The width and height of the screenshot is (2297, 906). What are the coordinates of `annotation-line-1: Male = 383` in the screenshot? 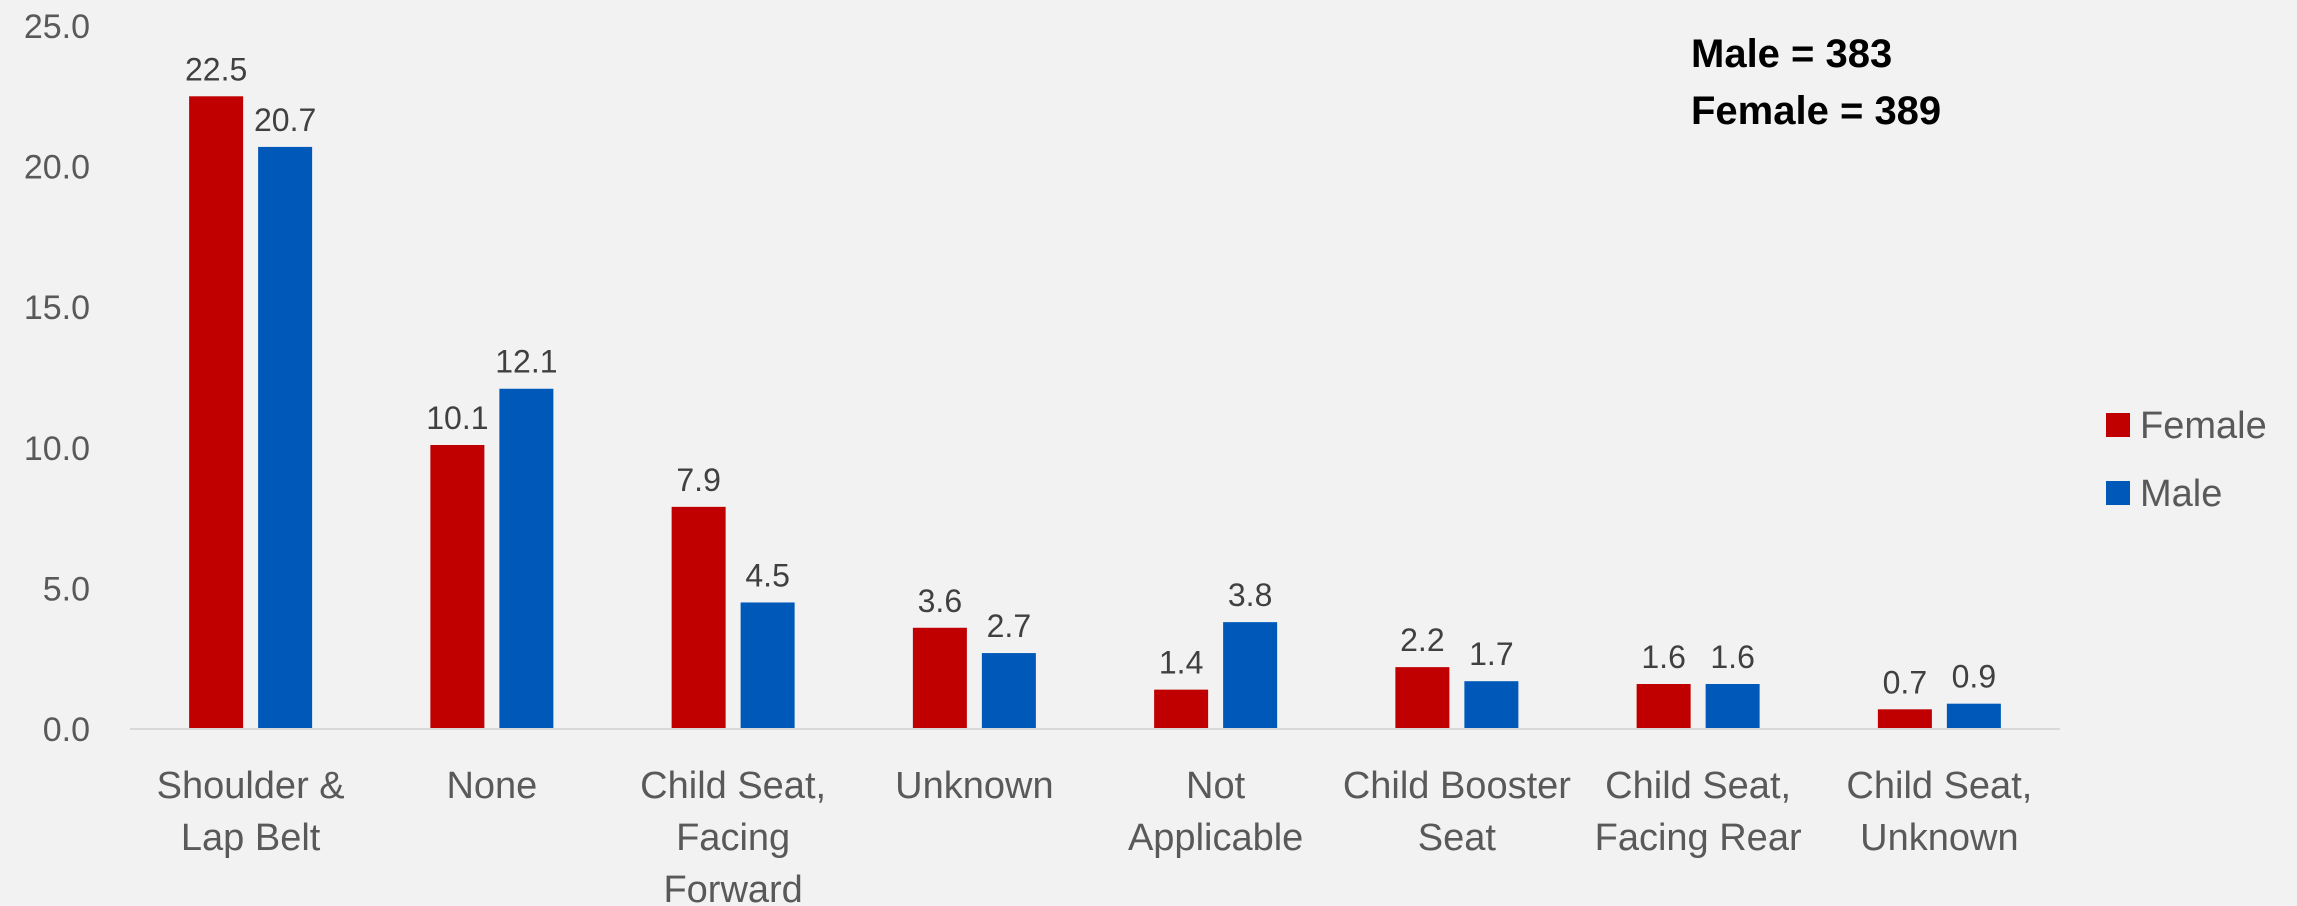 It's located at (1791, 54).